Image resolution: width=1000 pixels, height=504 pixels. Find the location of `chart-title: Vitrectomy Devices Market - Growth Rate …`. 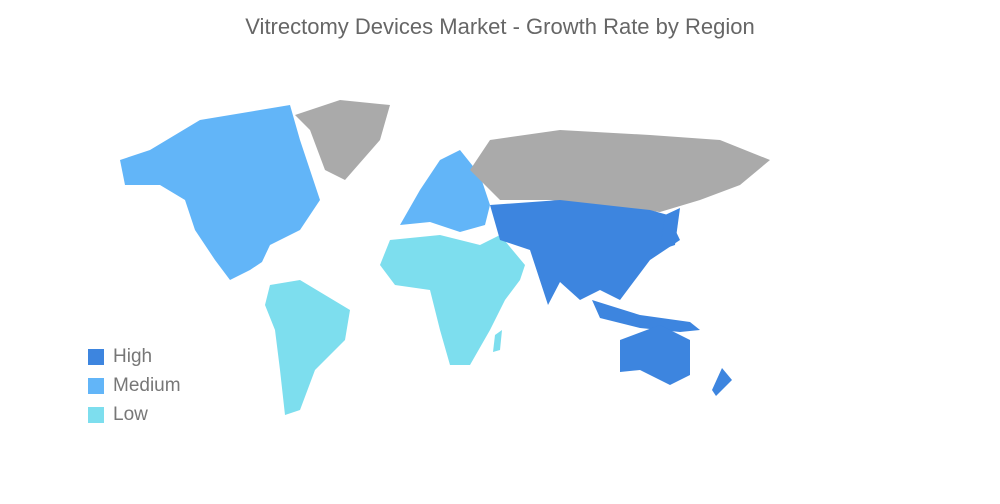

chart-title: Vitrectomy Devices Market - Growth Rate … is located at coordinates (500, 26).